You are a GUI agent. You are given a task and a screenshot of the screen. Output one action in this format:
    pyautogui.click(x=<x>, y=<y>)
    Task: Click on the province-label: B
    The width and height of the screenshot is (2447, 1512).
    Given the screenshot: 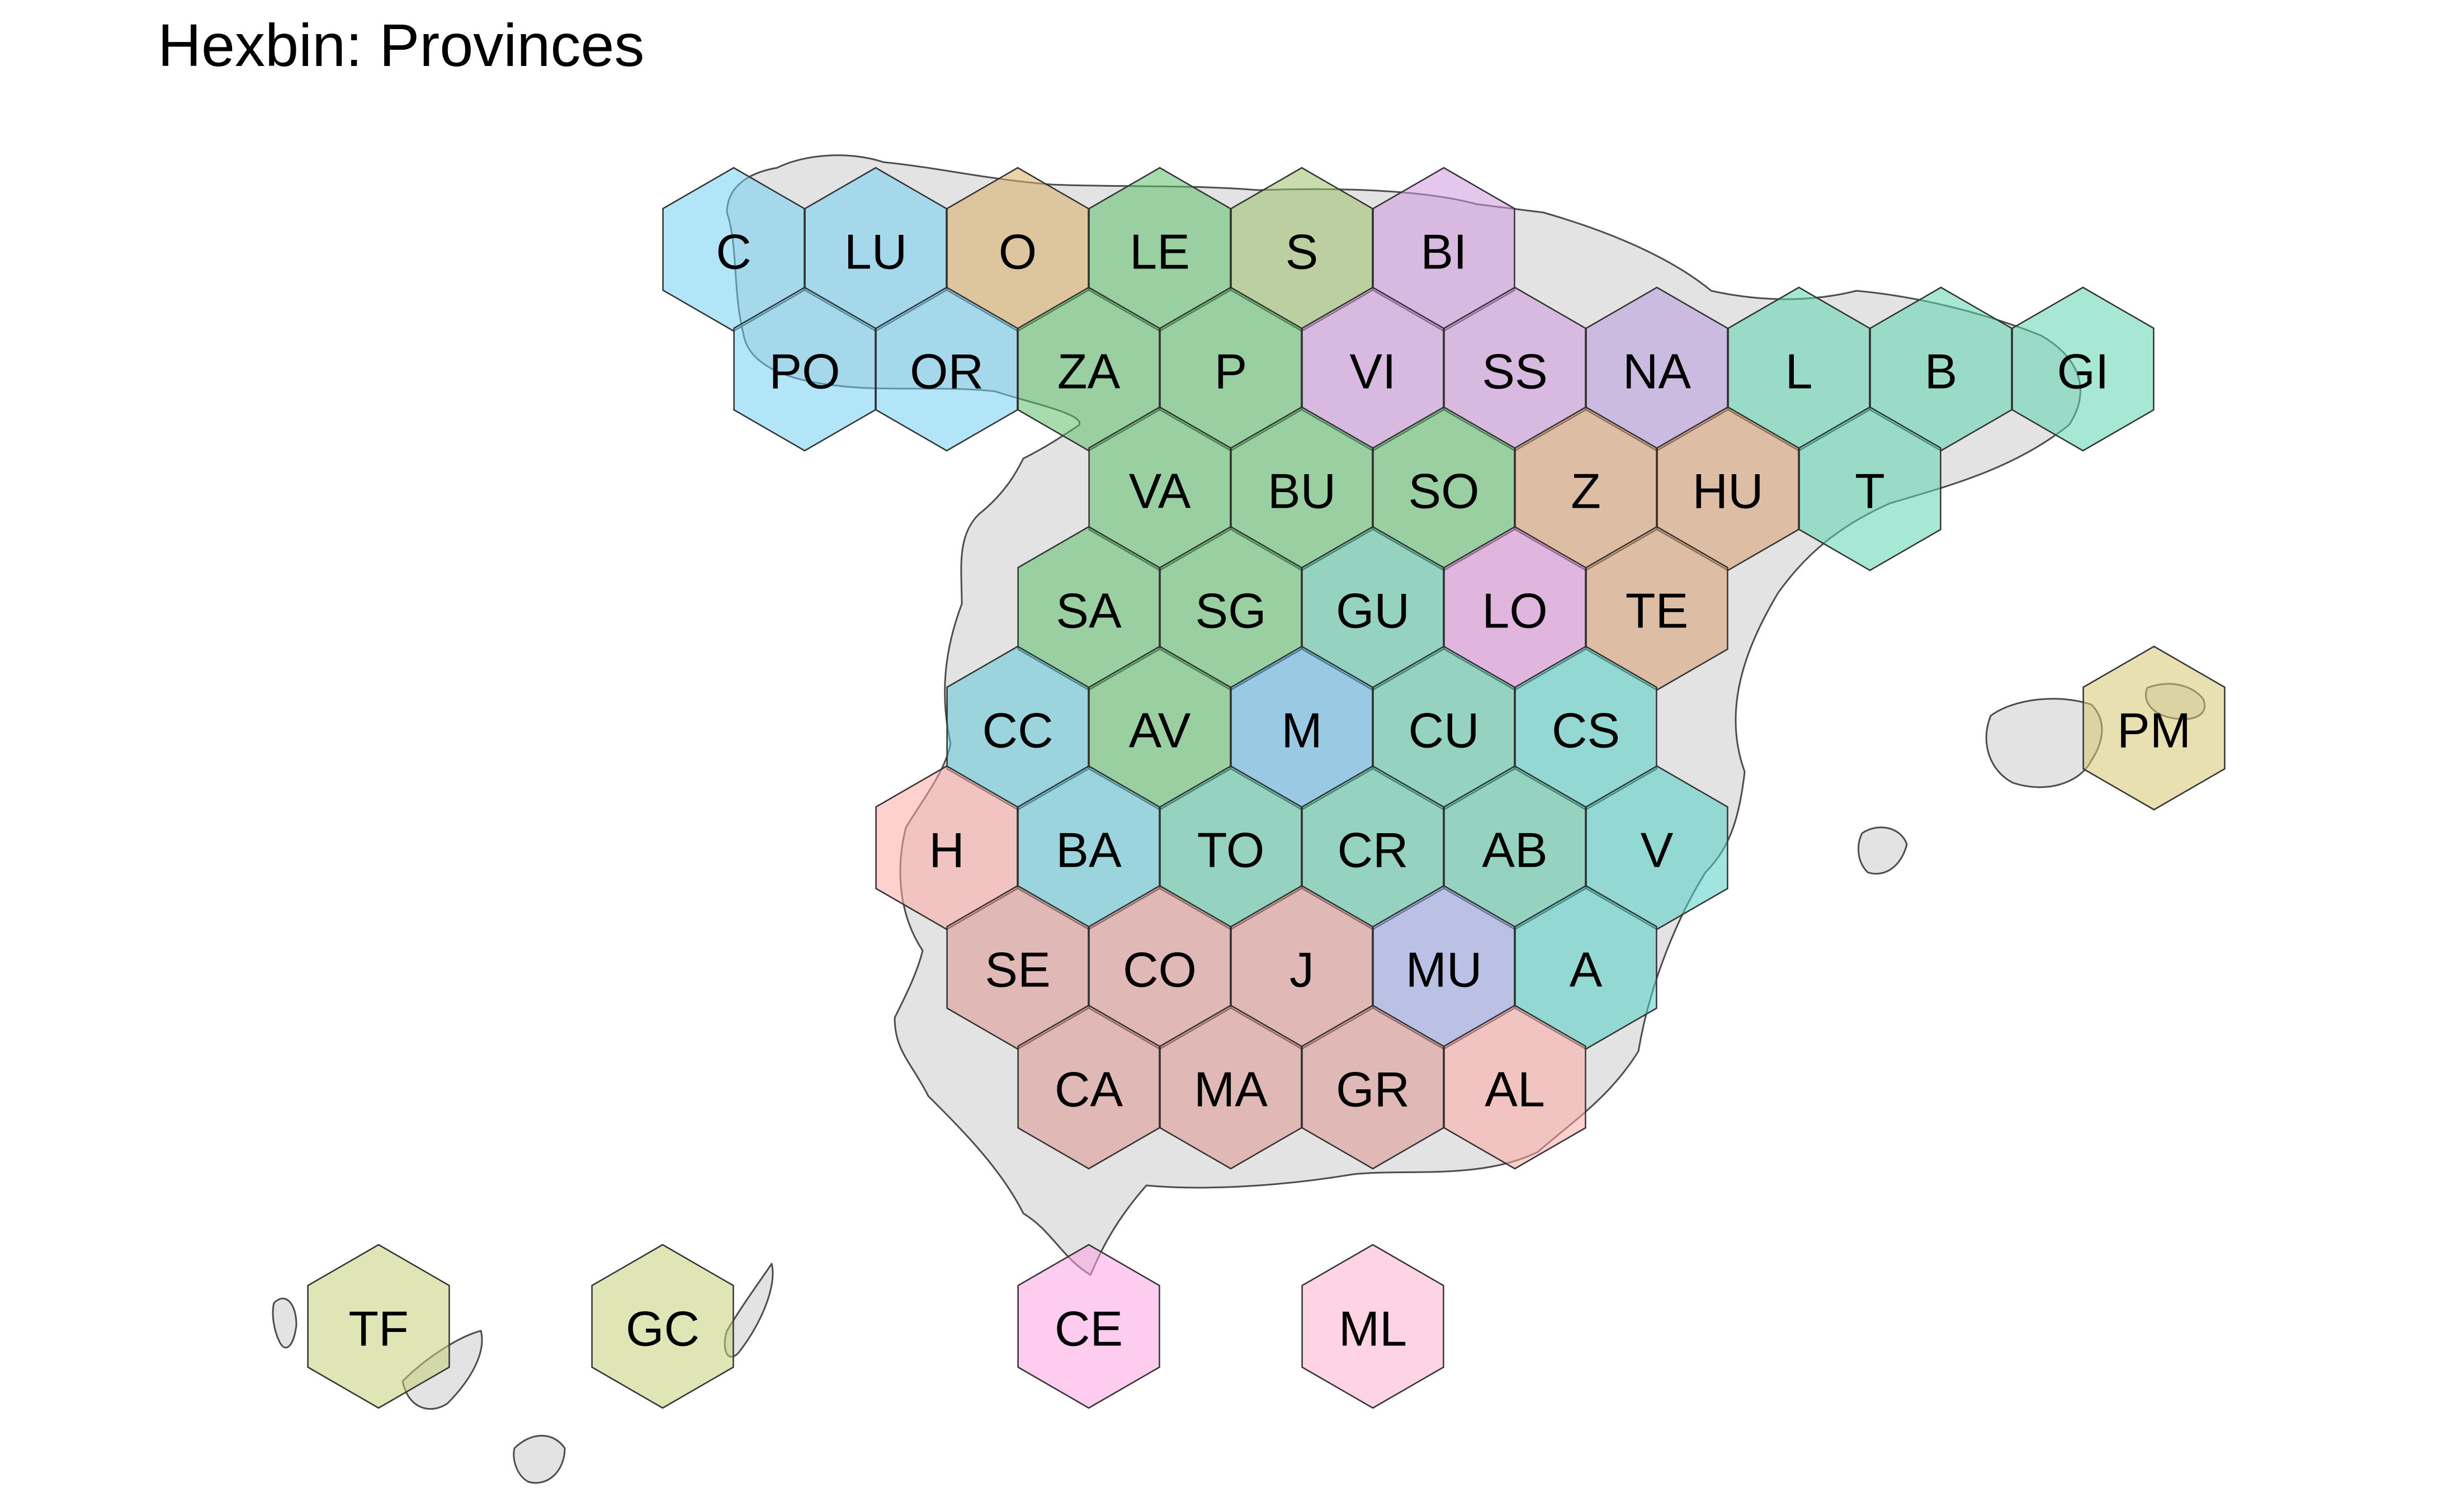 What is the action you would take?
    pyautogui.click(x=1942, y=371)
    